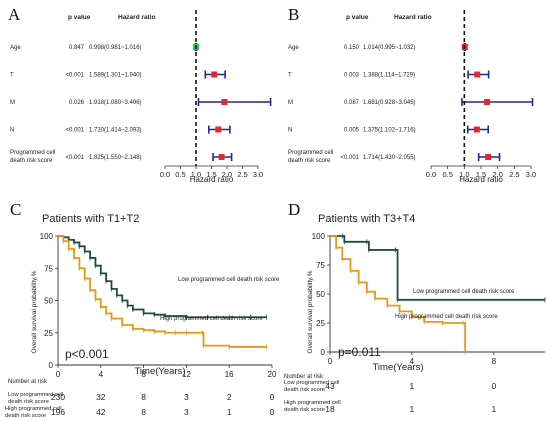 The image size is (550, 421). Describe the element at coordinates (311, 383) in the screenshot. I see `panel-d-risk-low-label-1: Low programmed cell` at that location.